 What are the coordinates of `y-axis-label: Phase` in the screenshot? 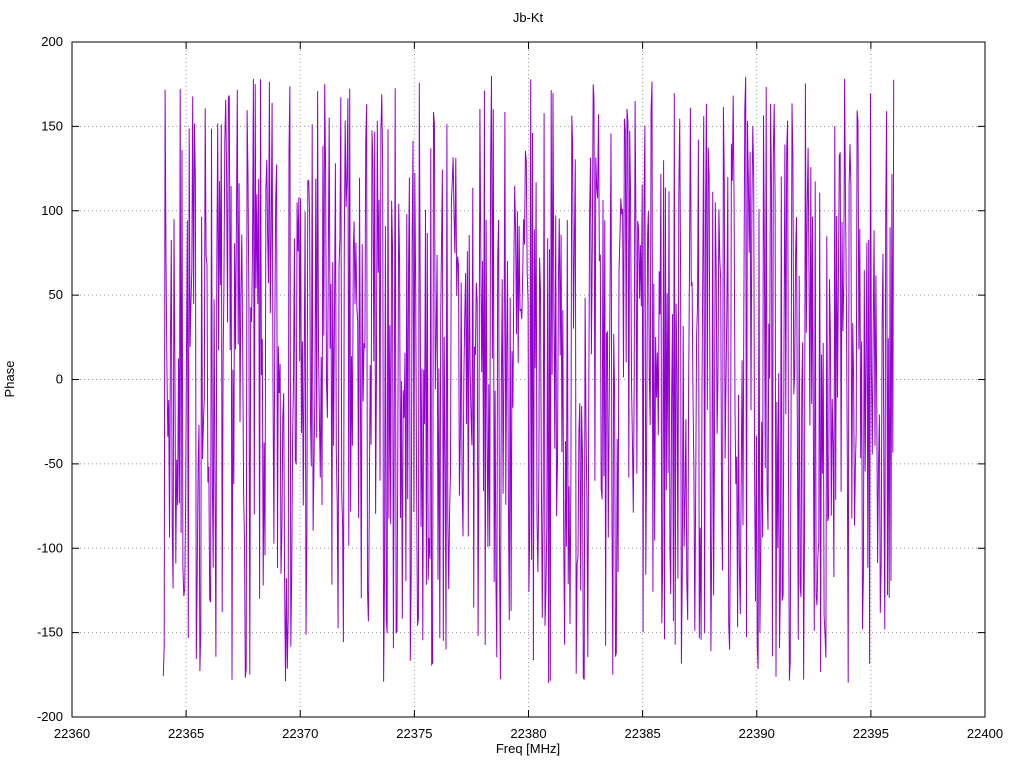 It's located at (9, 379).